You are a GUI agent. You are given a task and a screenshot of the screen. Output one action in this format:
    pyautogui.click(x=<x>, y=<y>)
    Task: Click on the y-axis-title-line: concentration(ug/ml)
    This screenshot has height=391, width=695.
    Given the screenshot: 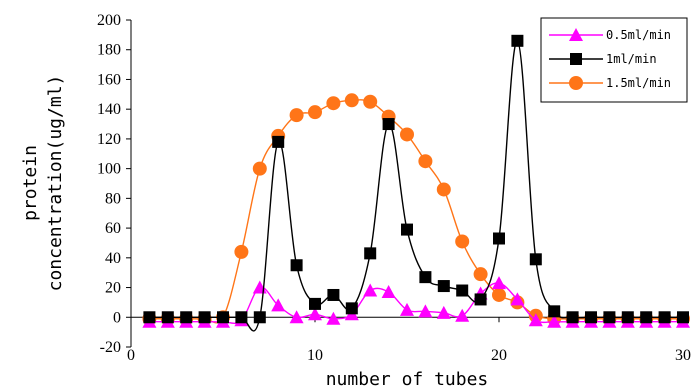 What is the action you would take?
    pyautogui.click(x=55, y=183)
    